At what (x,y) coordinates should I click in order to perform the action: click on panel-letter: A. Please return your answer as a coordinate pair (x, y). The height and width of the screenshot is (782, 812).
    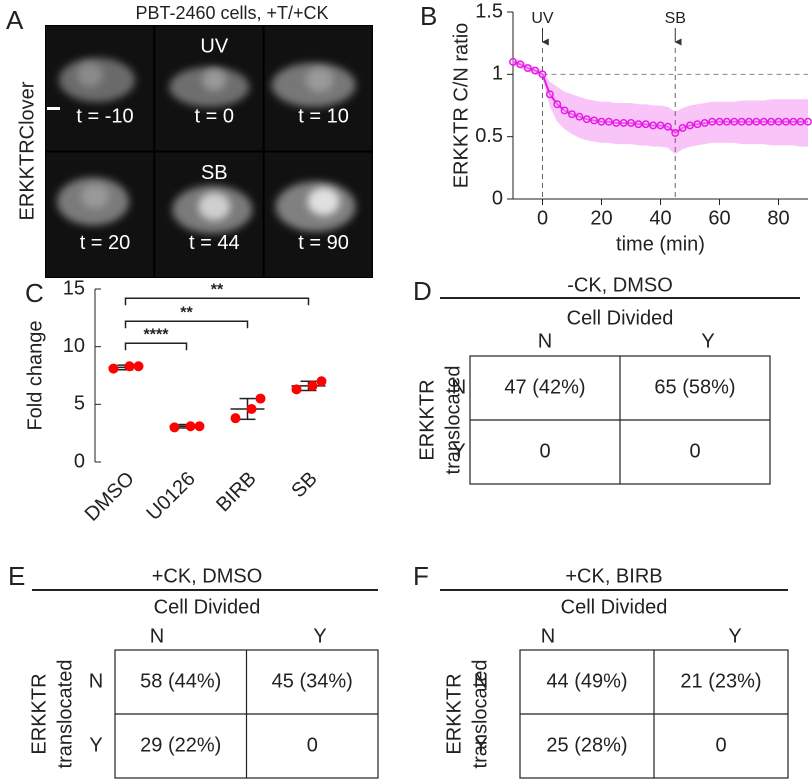
    Looking at the image, I should click on (15, 20).